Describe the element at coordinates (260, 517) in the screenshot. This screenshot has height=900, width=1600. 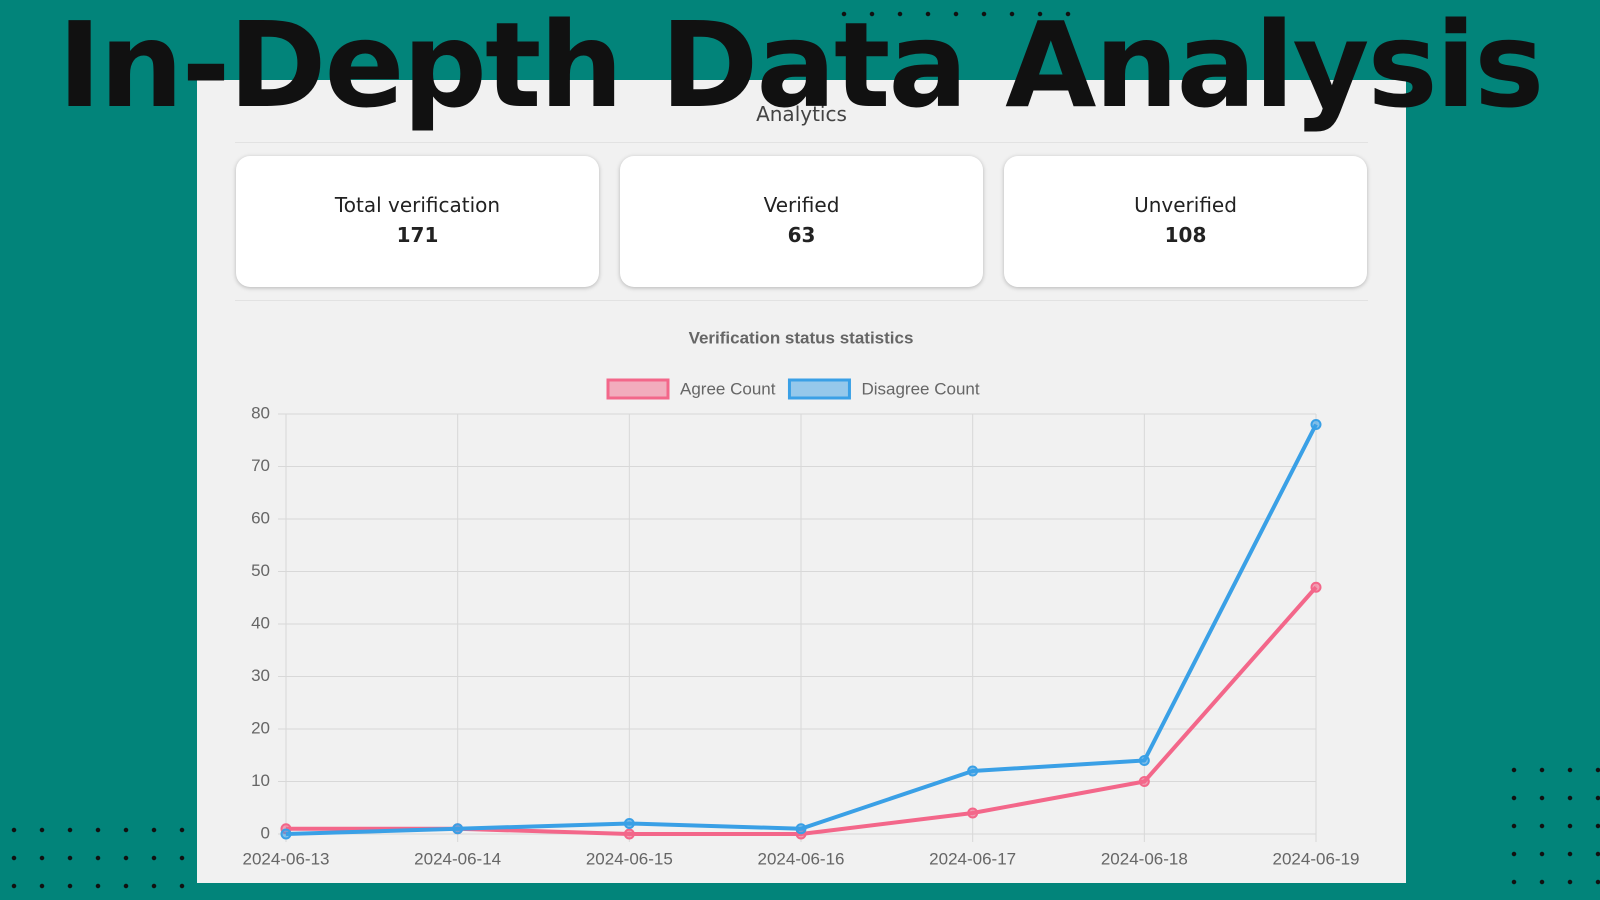
I see `y-tick-label: 60` at that location.